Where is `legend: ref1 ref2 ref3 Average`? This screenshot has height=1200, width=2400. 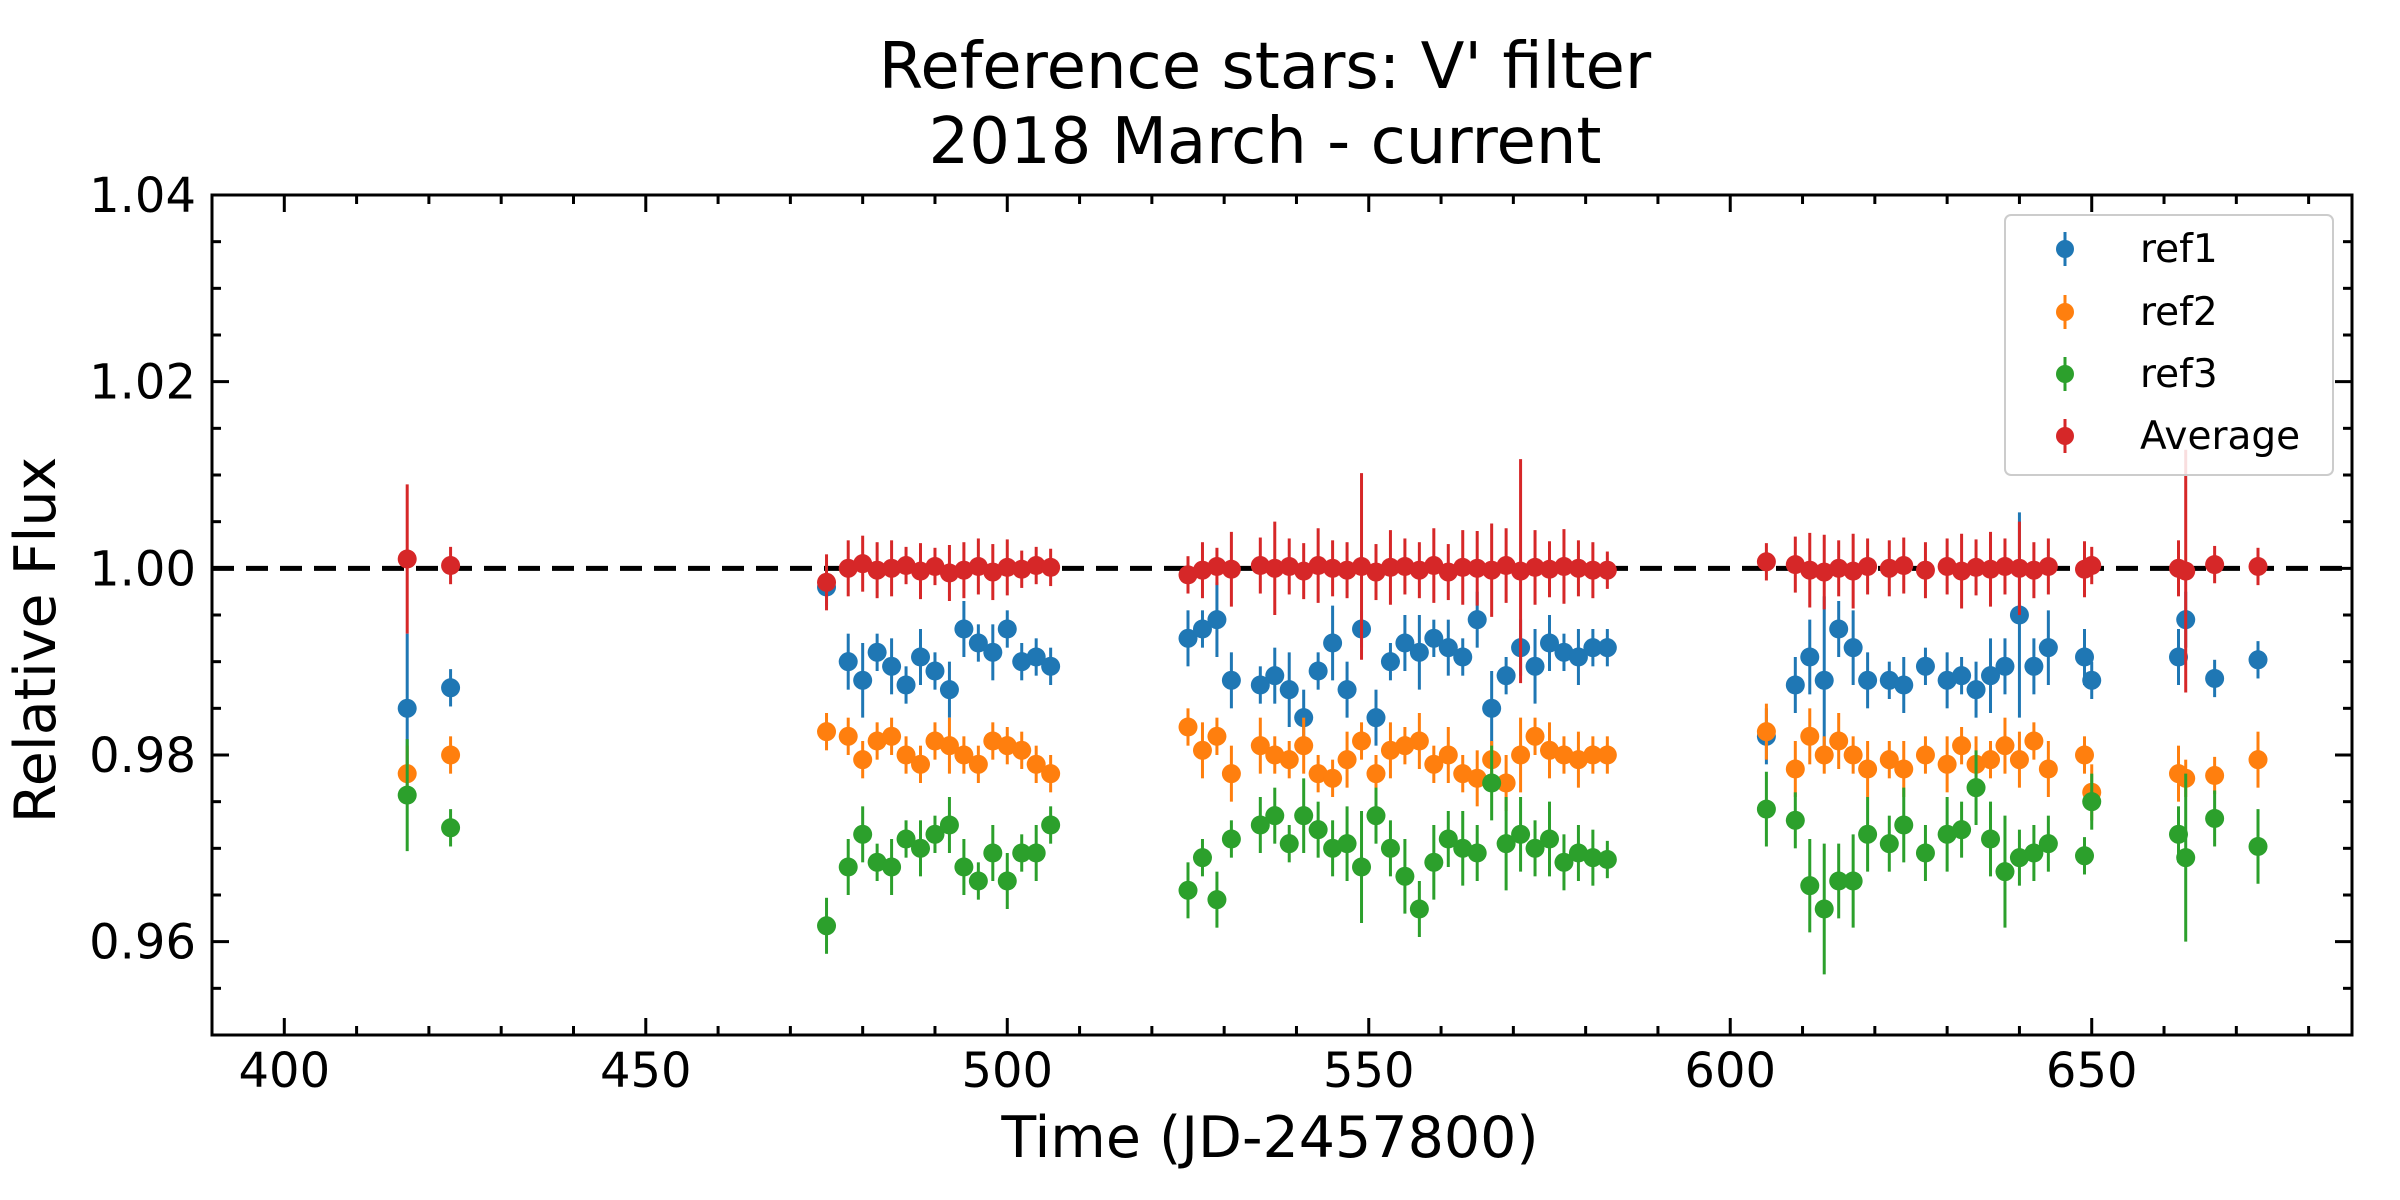 legend: ref1 ref2 ref3 Average is located at coordinates (2169, 345).